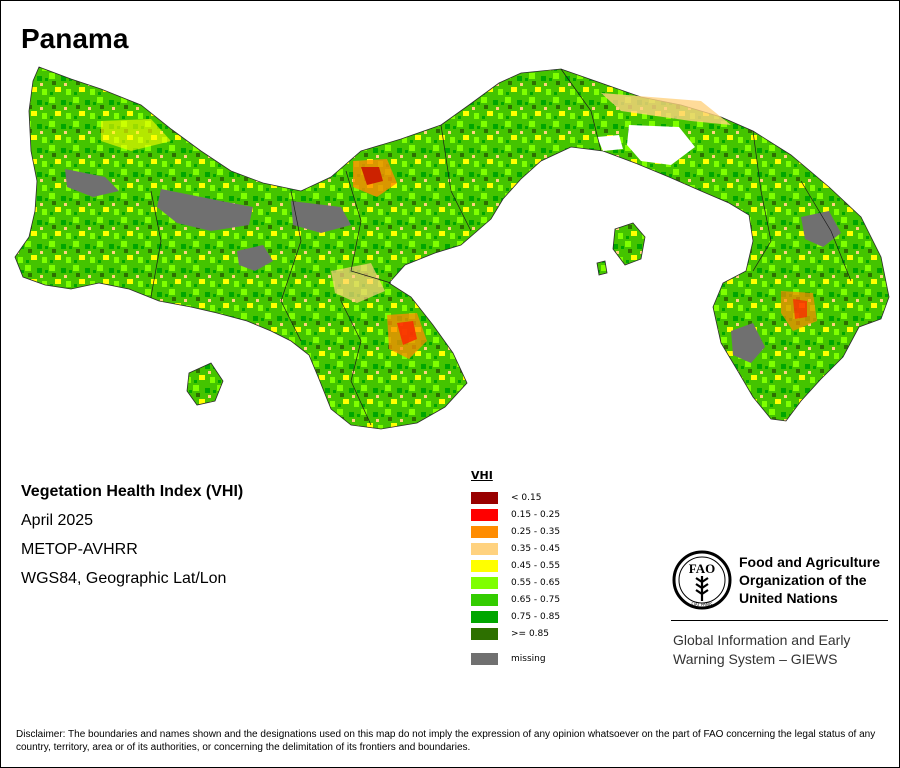 Image resolution: width=900 pixels, height=768 pixels. I want to click on legend-item: < 0.15, so click(515, 497).